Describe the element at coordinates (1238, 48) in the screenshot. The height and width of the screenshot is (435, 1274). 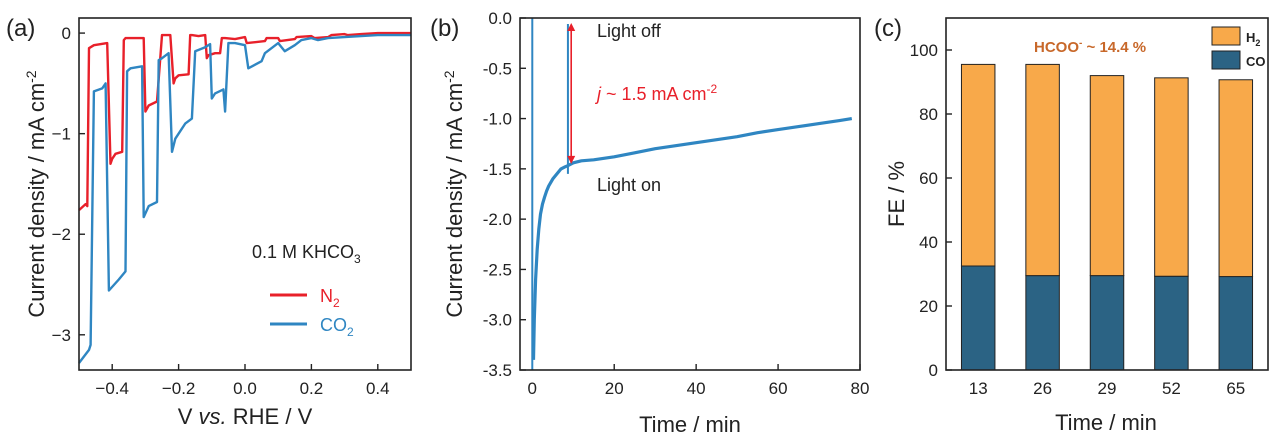
I see `panel-c-legend: H2 CO` at that location.